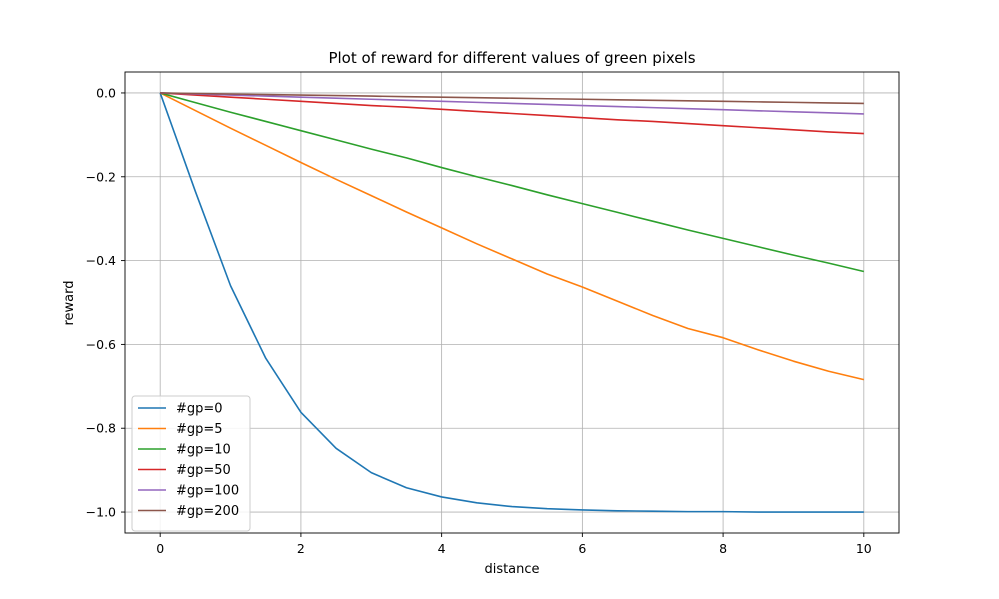 The width and height of the screenshot is (999, 599). What do you see at coordinates (69, 302) in the screenshot?
I see `y-axis-label: reward` at bounding box center [69, 302].